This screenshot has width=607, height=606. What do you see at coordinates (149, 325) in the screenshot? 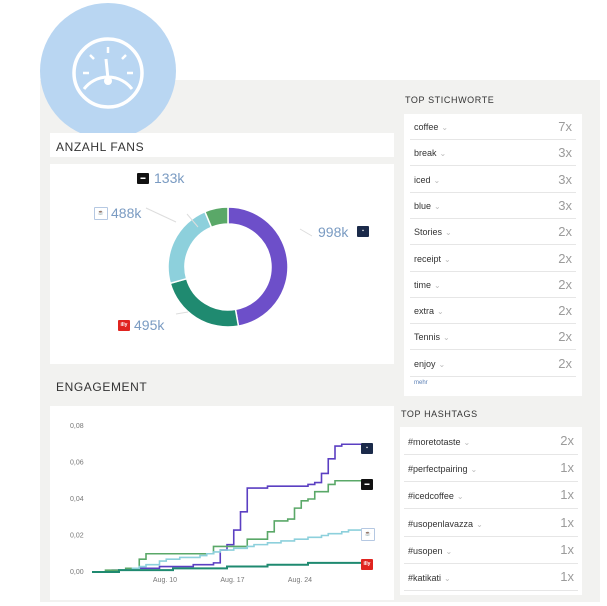
I see `illy-fans-value: 495k` at bounding box center [149, 325].